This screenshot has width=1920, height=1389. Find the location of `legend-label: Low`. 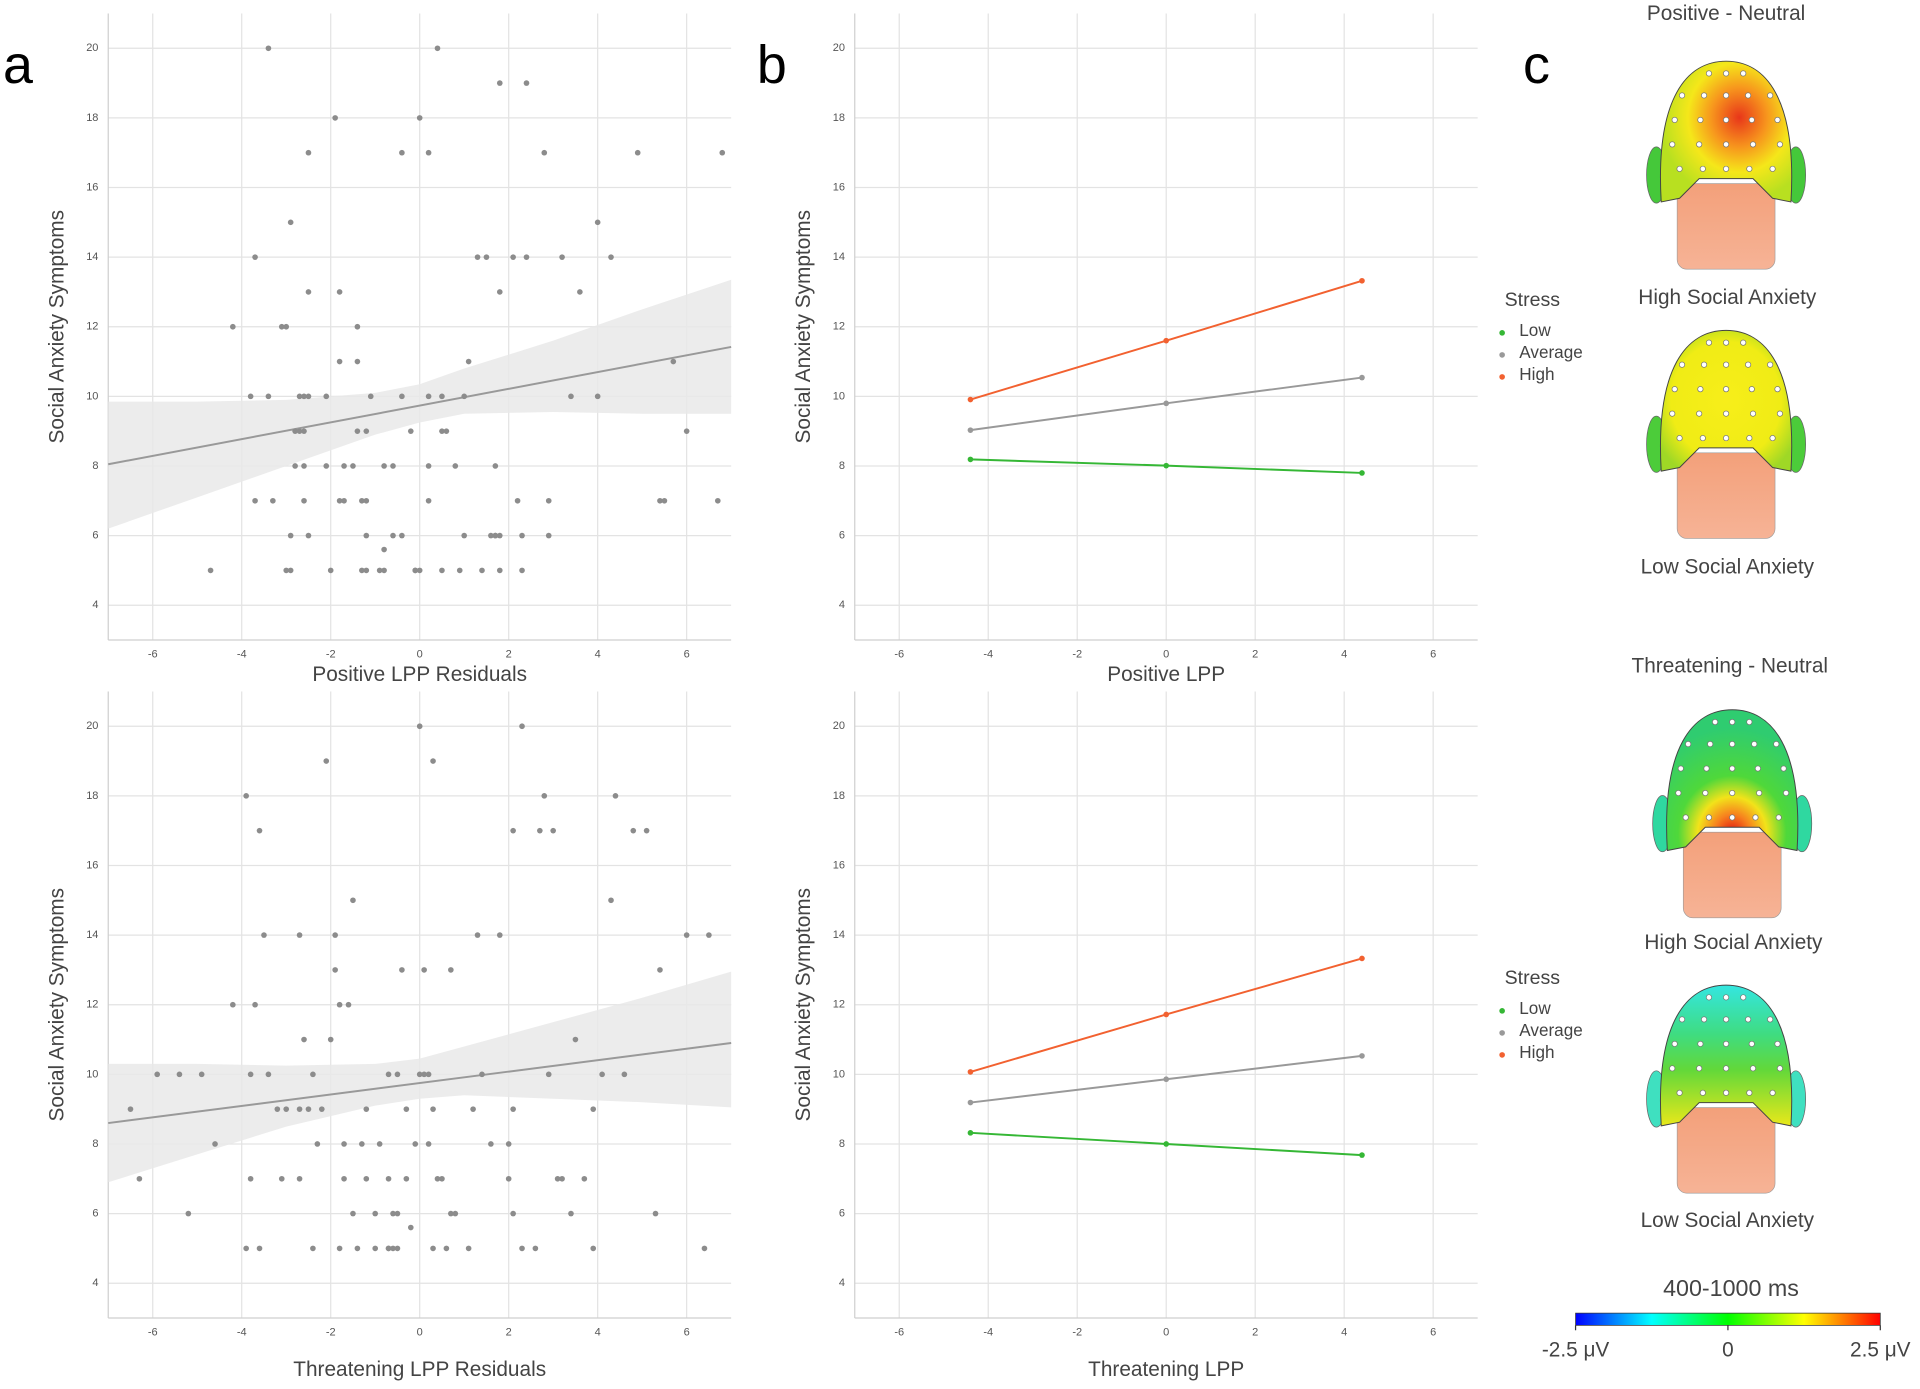

legend-label: Low is located at coordinates (1535, 1008).